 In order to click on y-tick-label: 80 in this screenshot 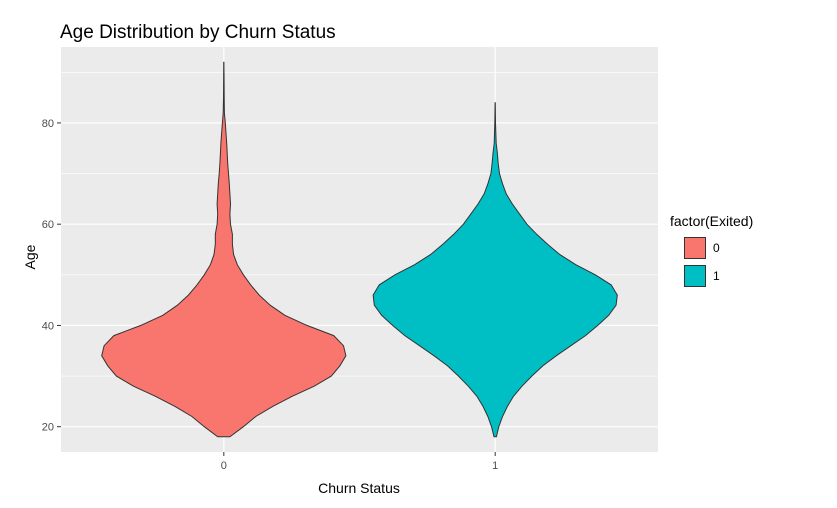, I will do `click(48, 124)`.